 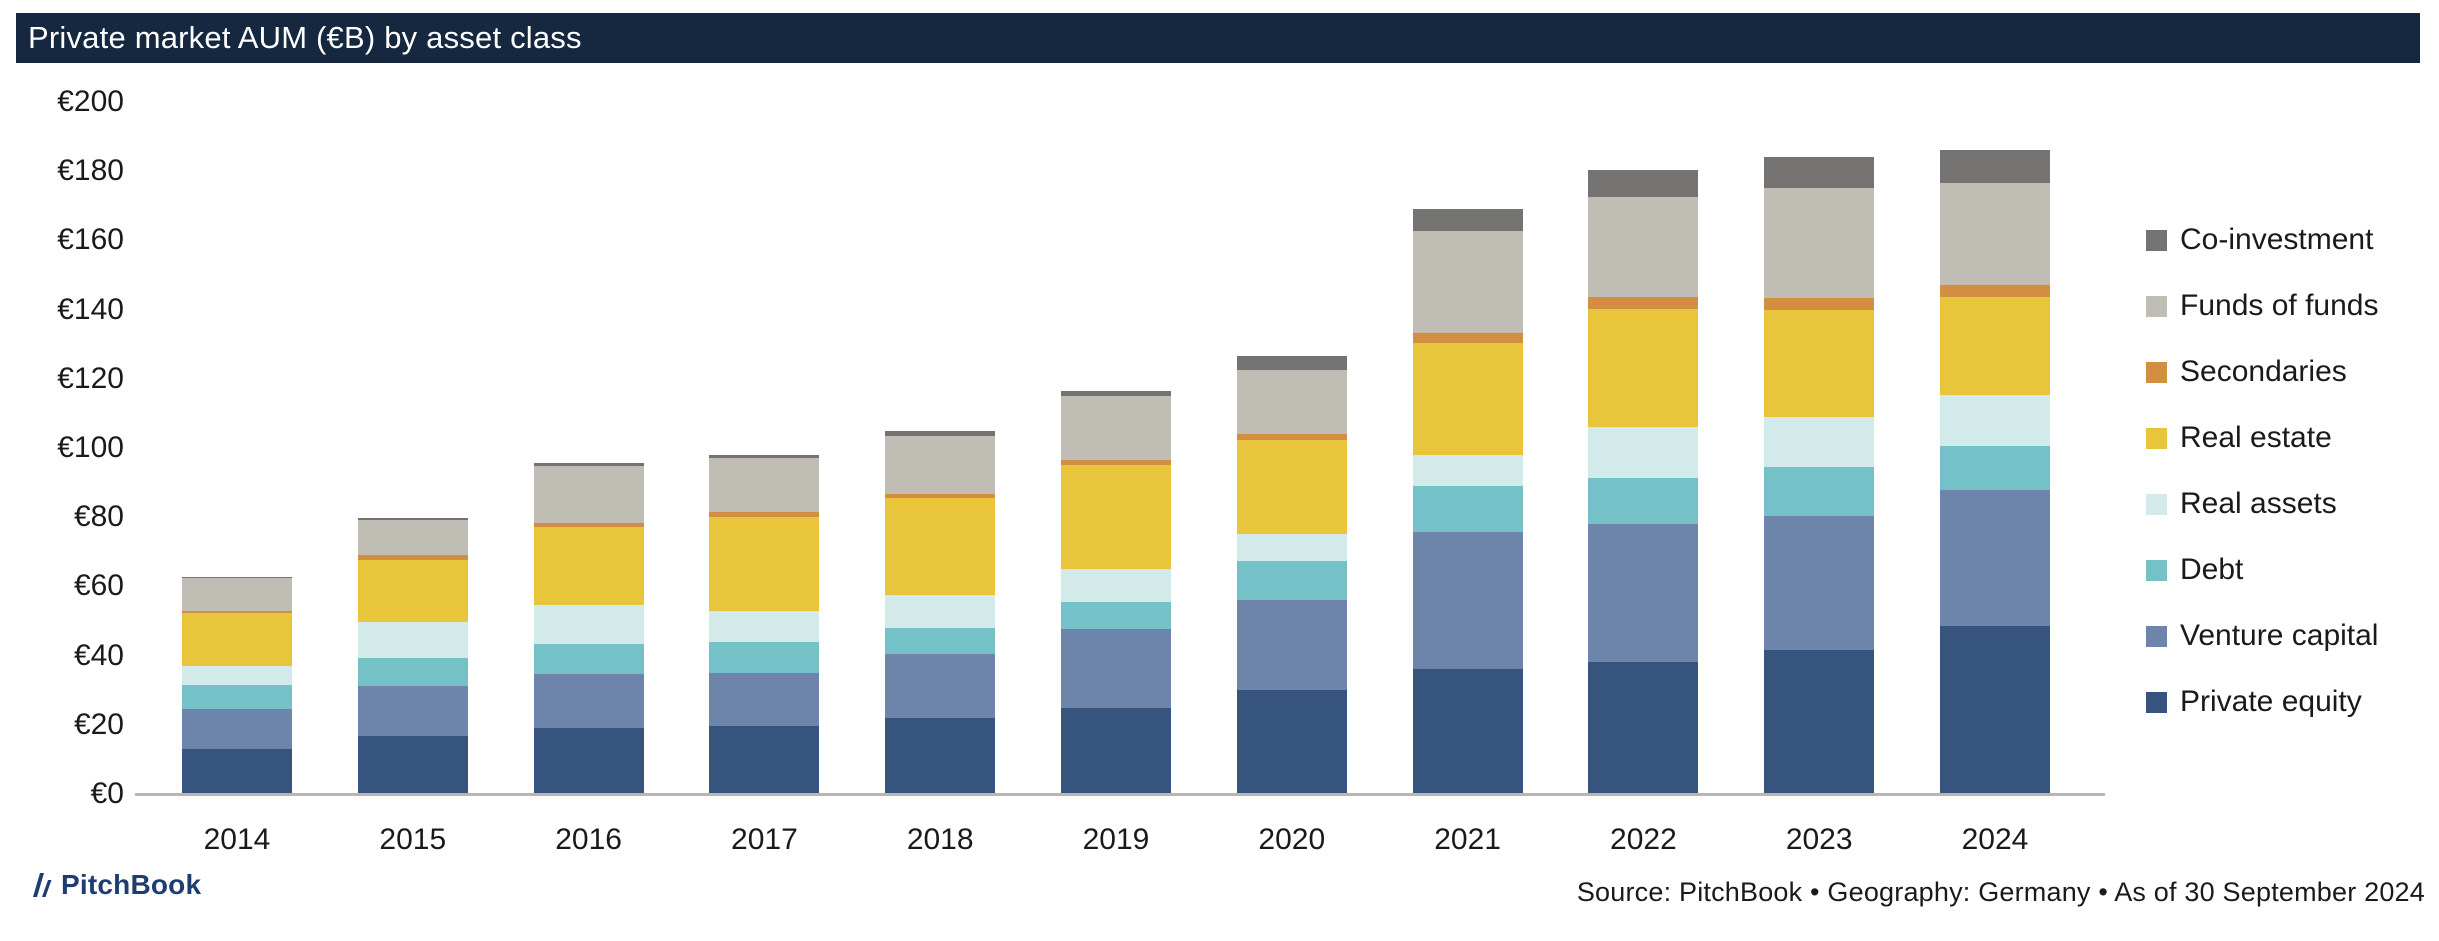 I want to click on x-axis-label: 2023, so click(x=1819, y=839).